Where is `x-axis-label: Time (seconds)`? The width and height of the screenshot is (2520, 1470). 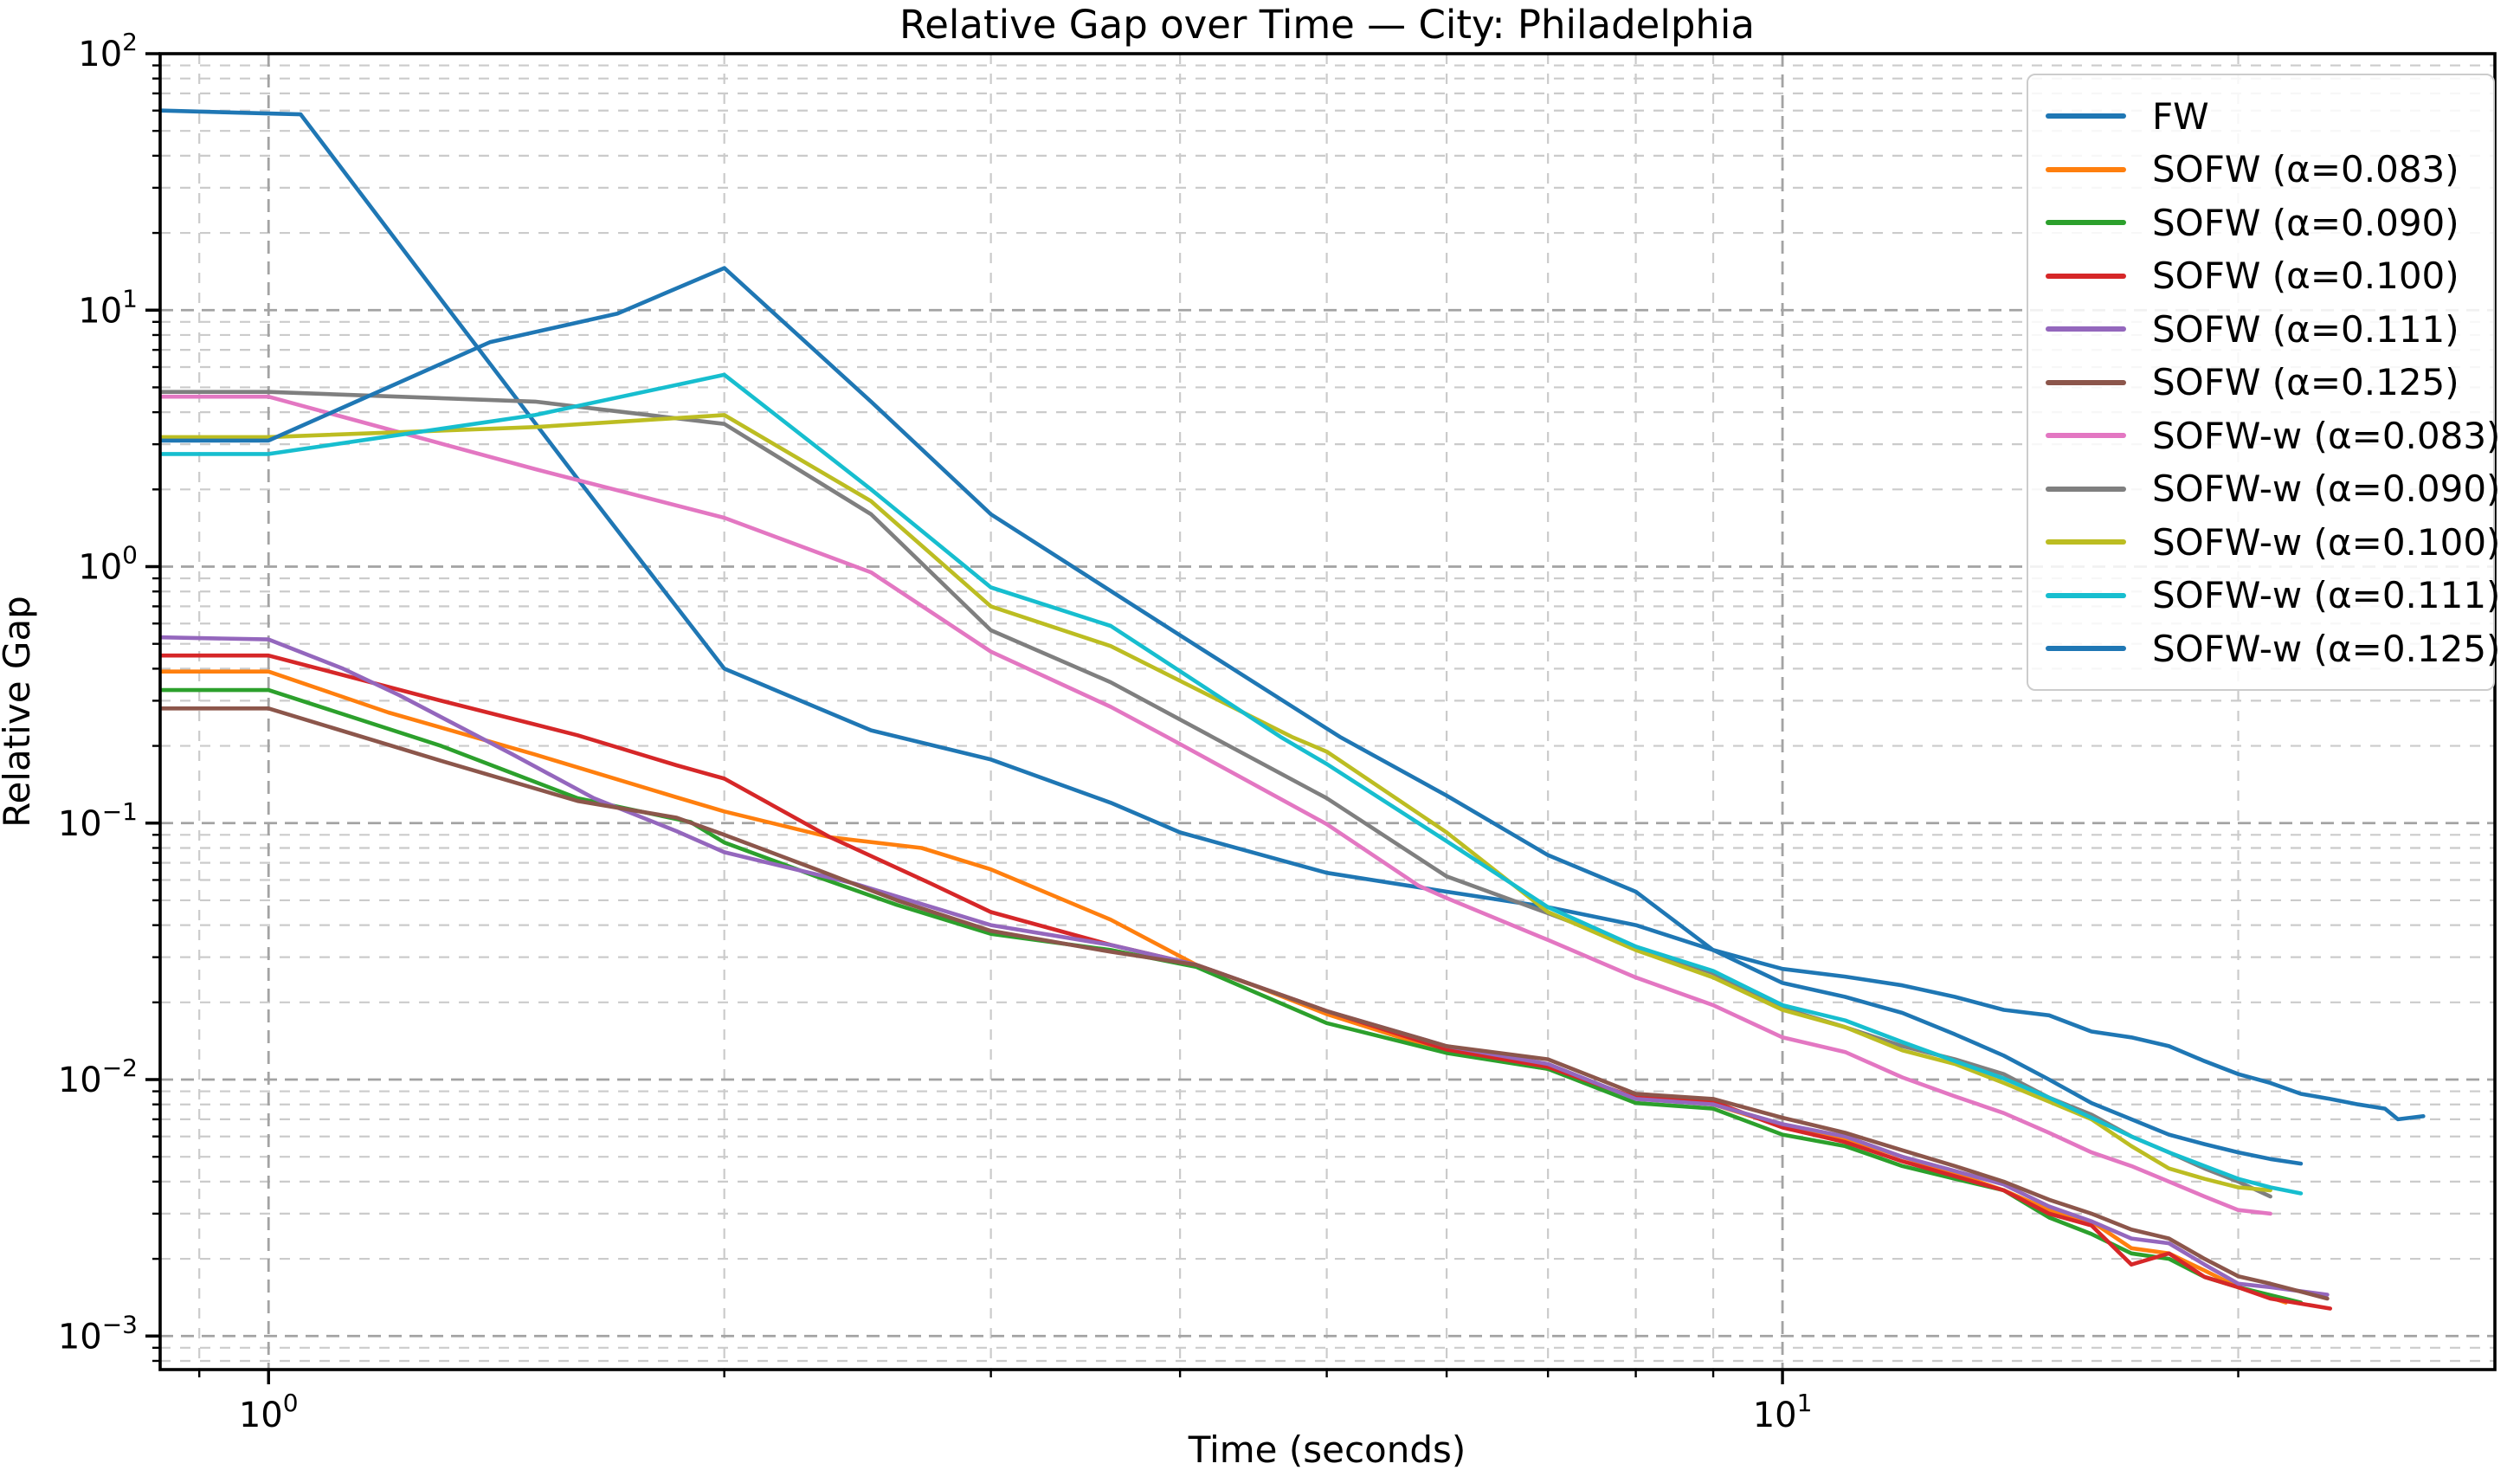 x-axis-label: Time (seconds) is located at coordinates (1327, 1449).